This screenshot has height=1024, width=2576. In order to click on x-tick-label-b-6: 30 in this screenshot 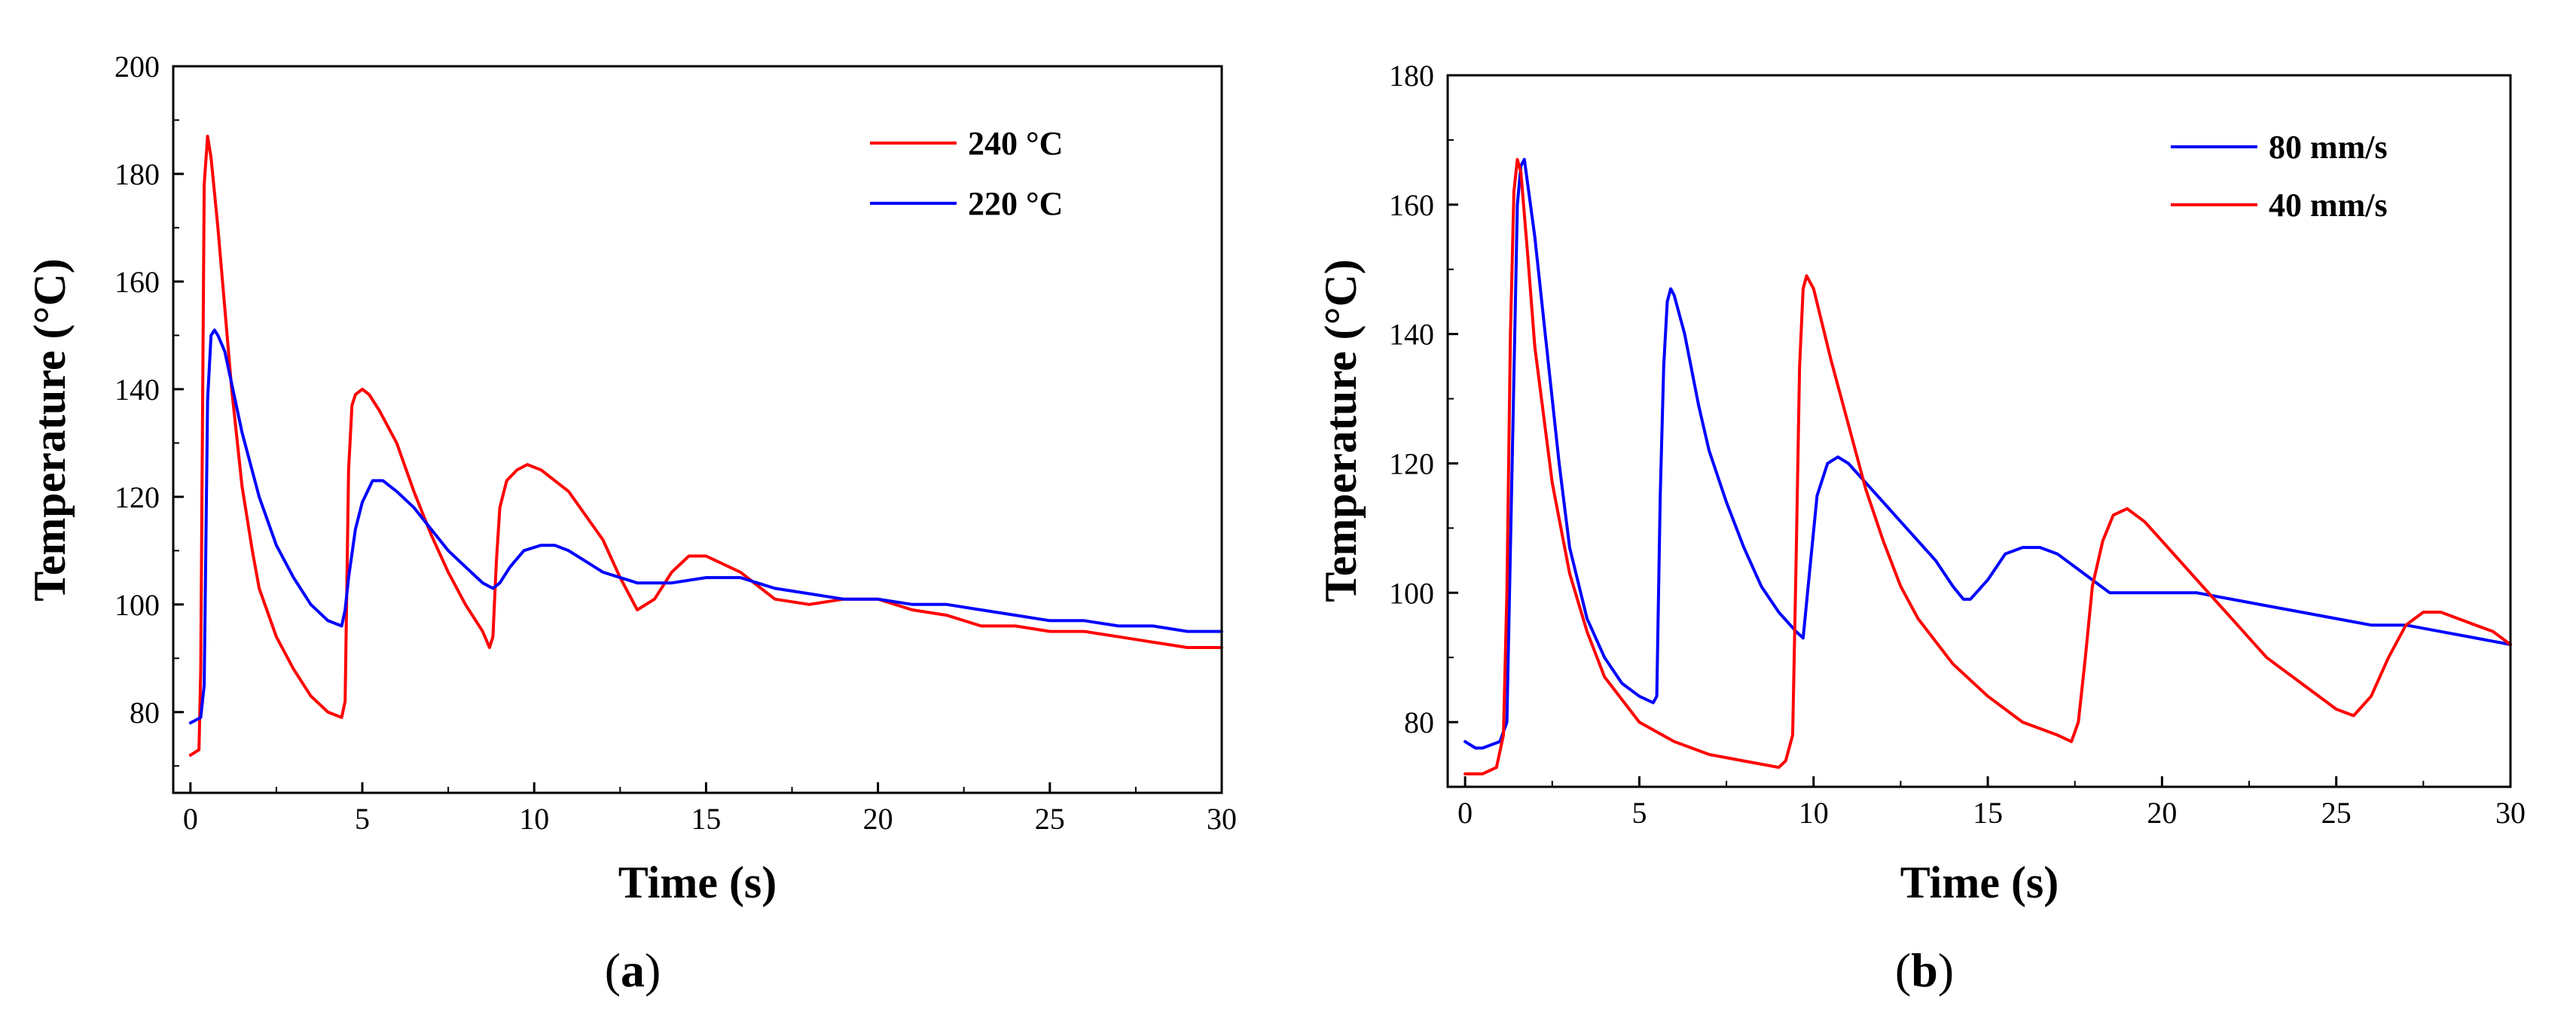, I will do `click(2511, 813)`.